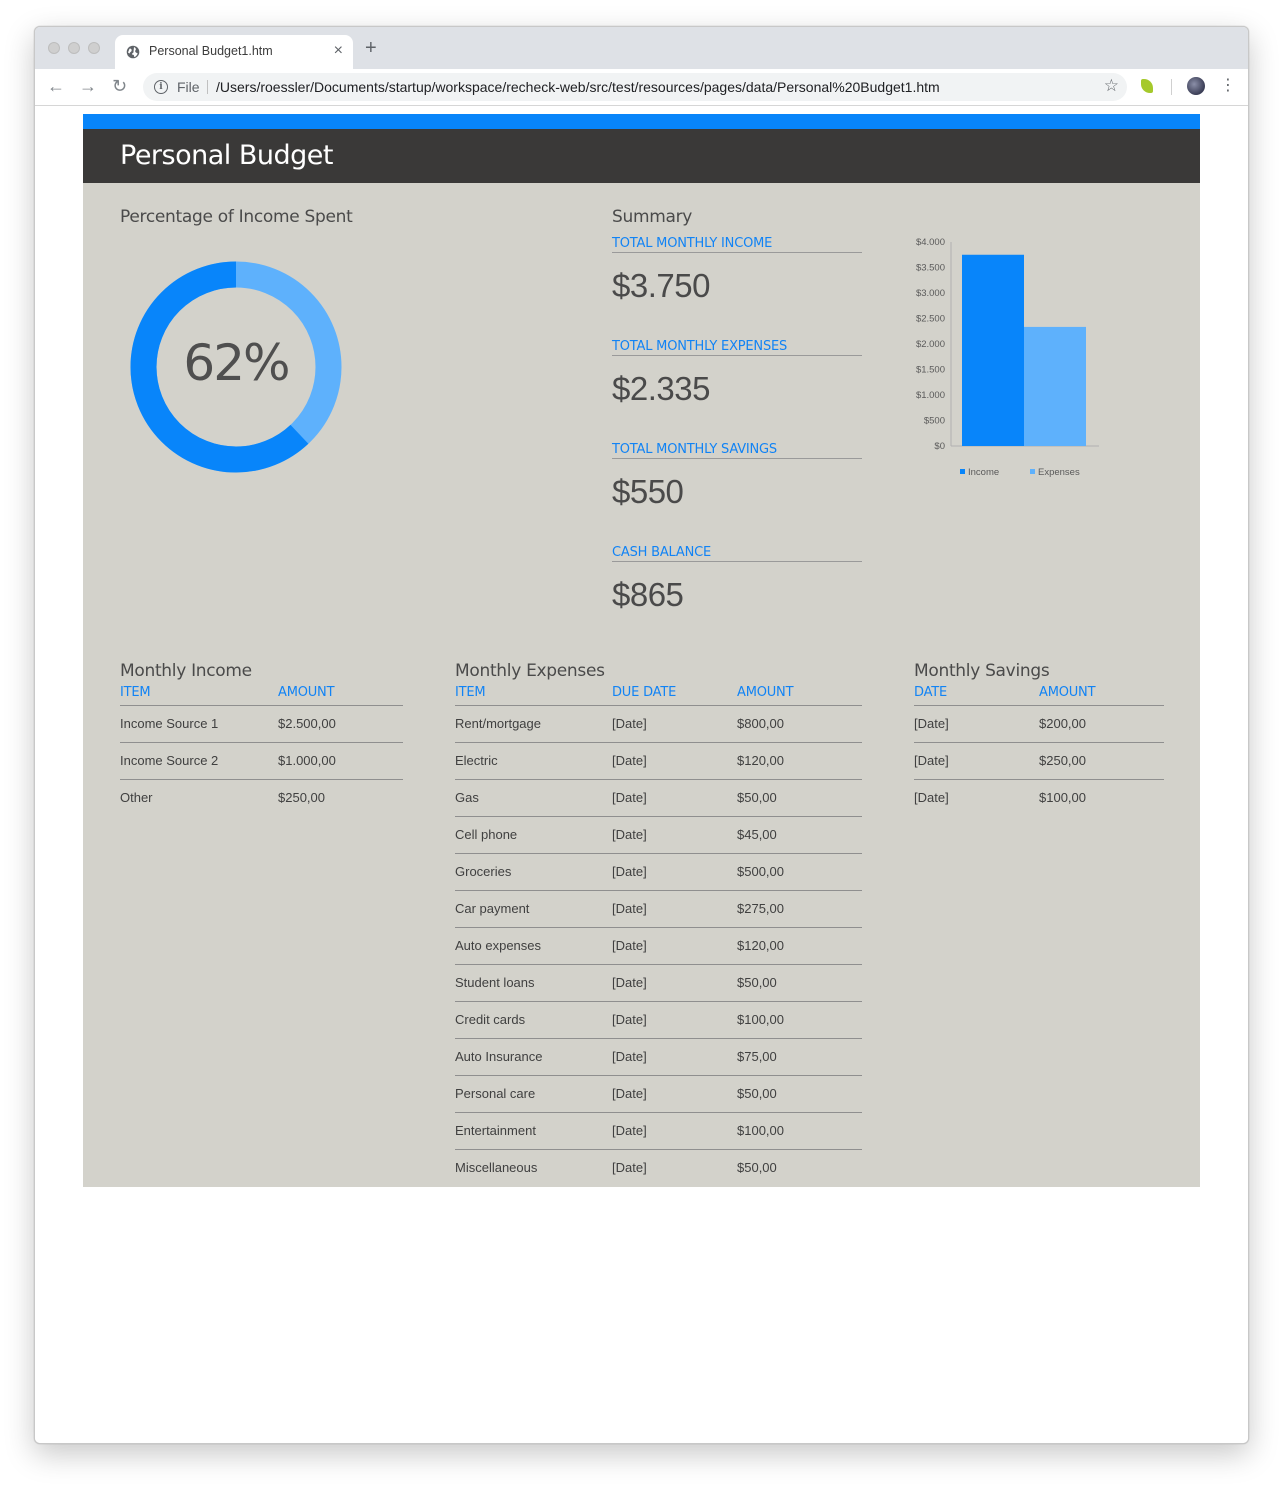 Image resolution: width=1281 pixels, height=1485 pixels. I want to click on y-tick-label: $1.000, so click(930, 395).